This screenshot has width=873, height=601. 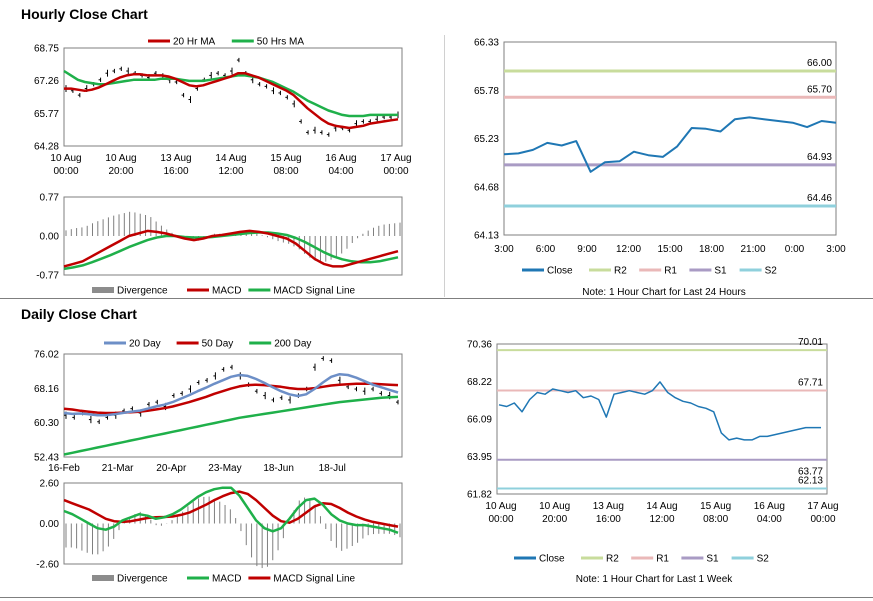 I want to click on hourly-macd-legend-label-0: Divergence, so click(x=142, y=291).